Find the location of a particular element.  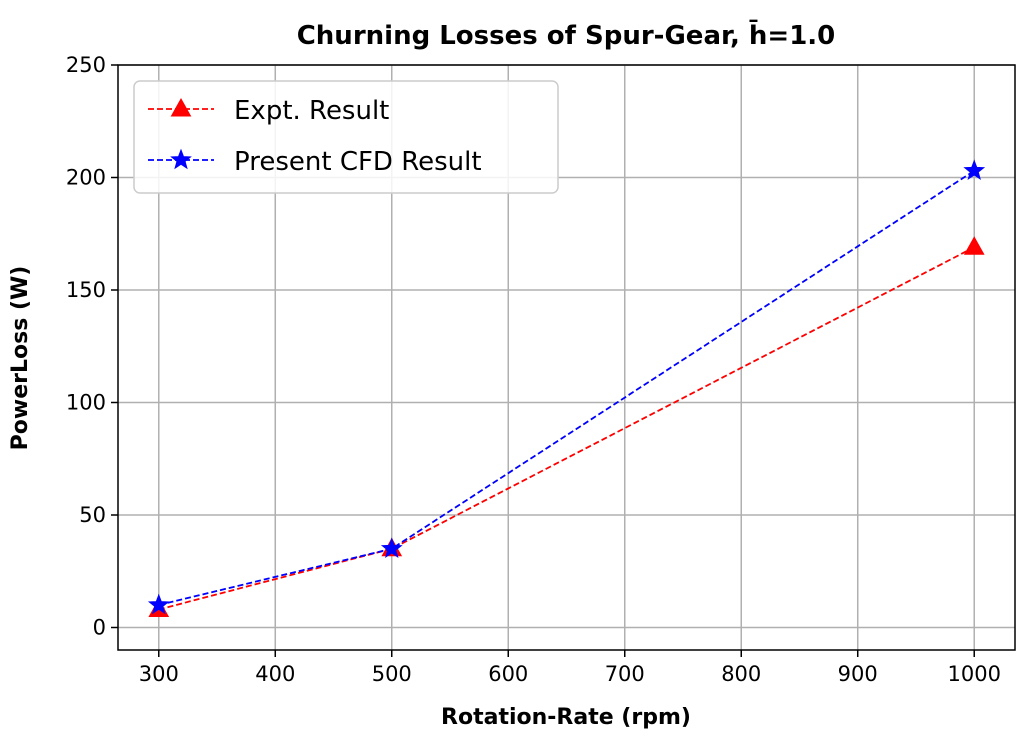

y-tick-label: 250 is located at coordinates (86, 65).